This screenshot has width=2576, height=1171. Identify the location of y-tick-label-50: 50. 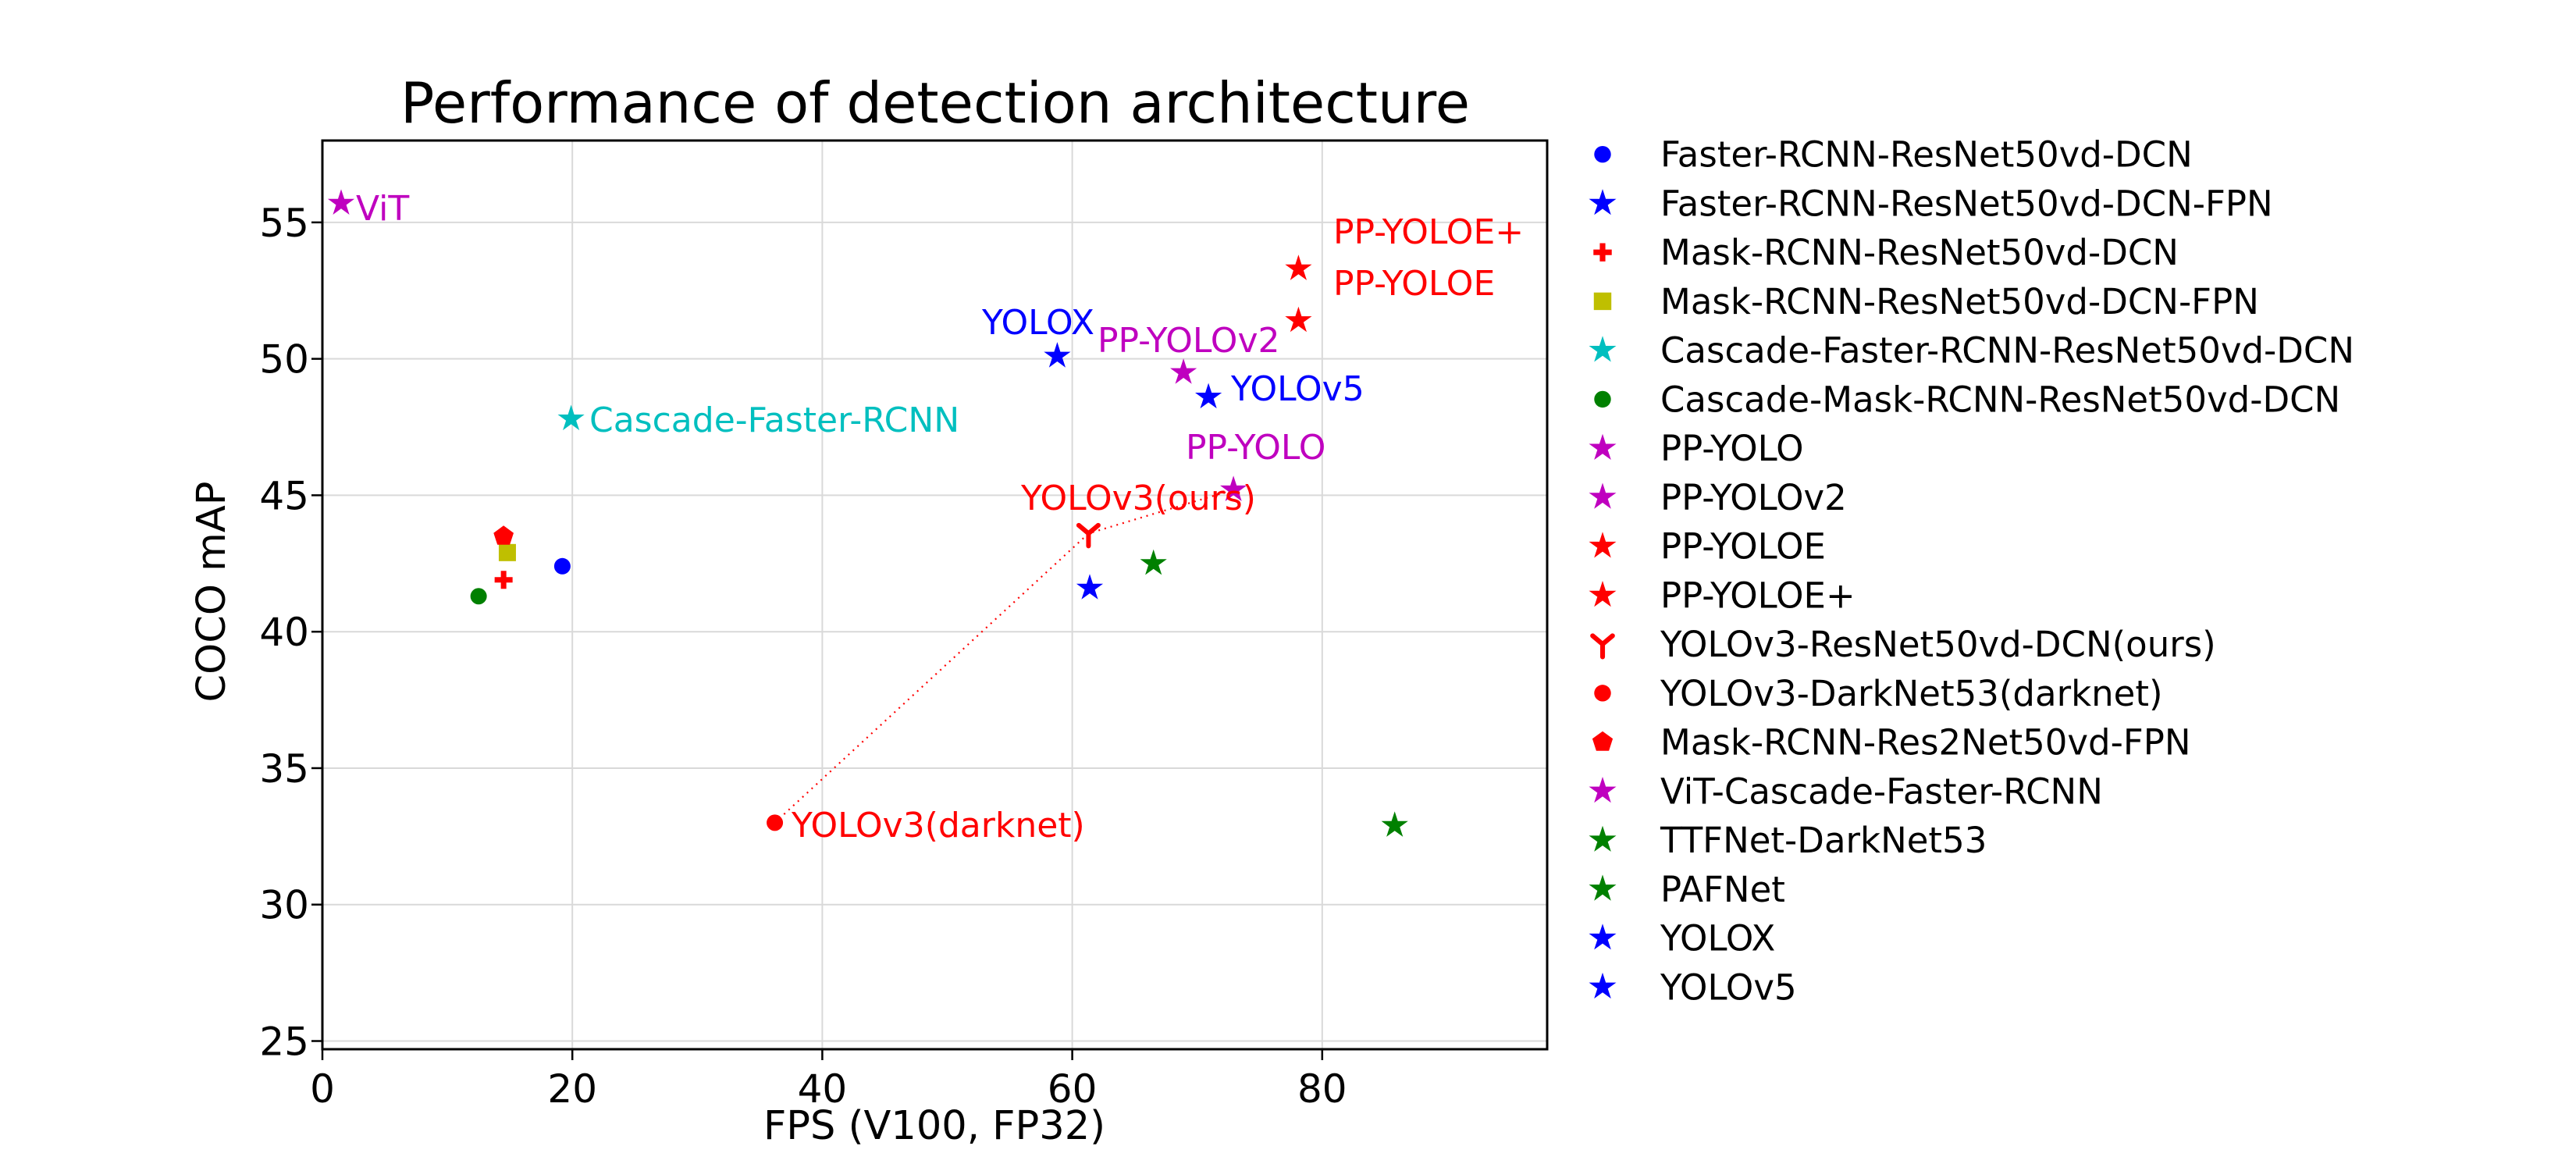
(284, 360).